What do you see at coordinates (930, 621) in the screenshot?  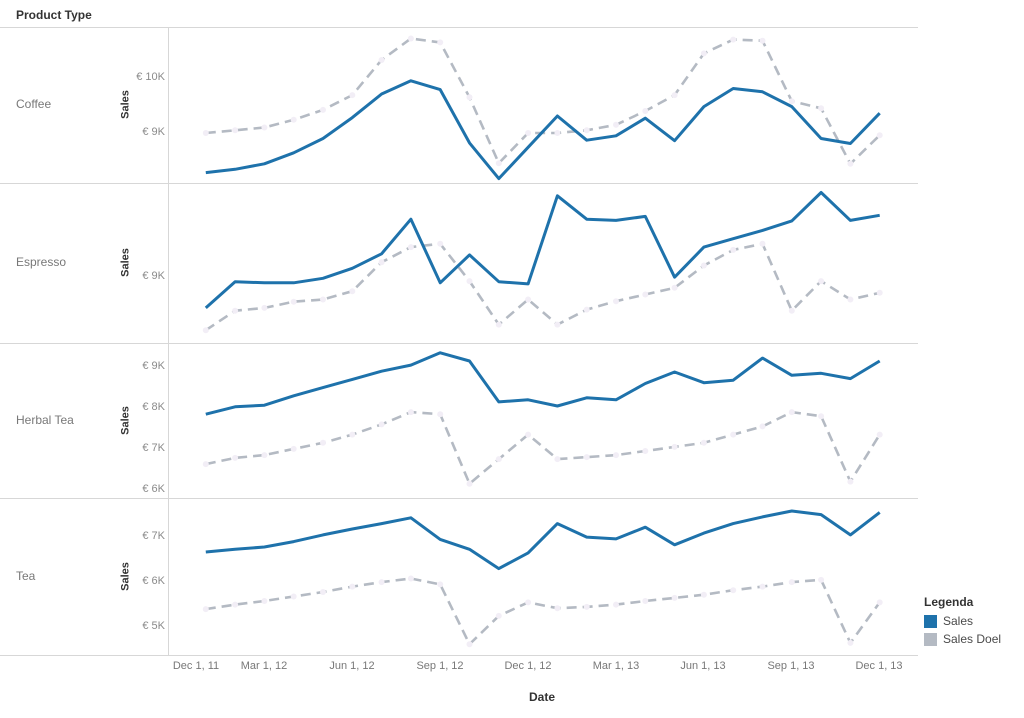 I see `legend-swatch-sales` at bounding box center [930, 621].